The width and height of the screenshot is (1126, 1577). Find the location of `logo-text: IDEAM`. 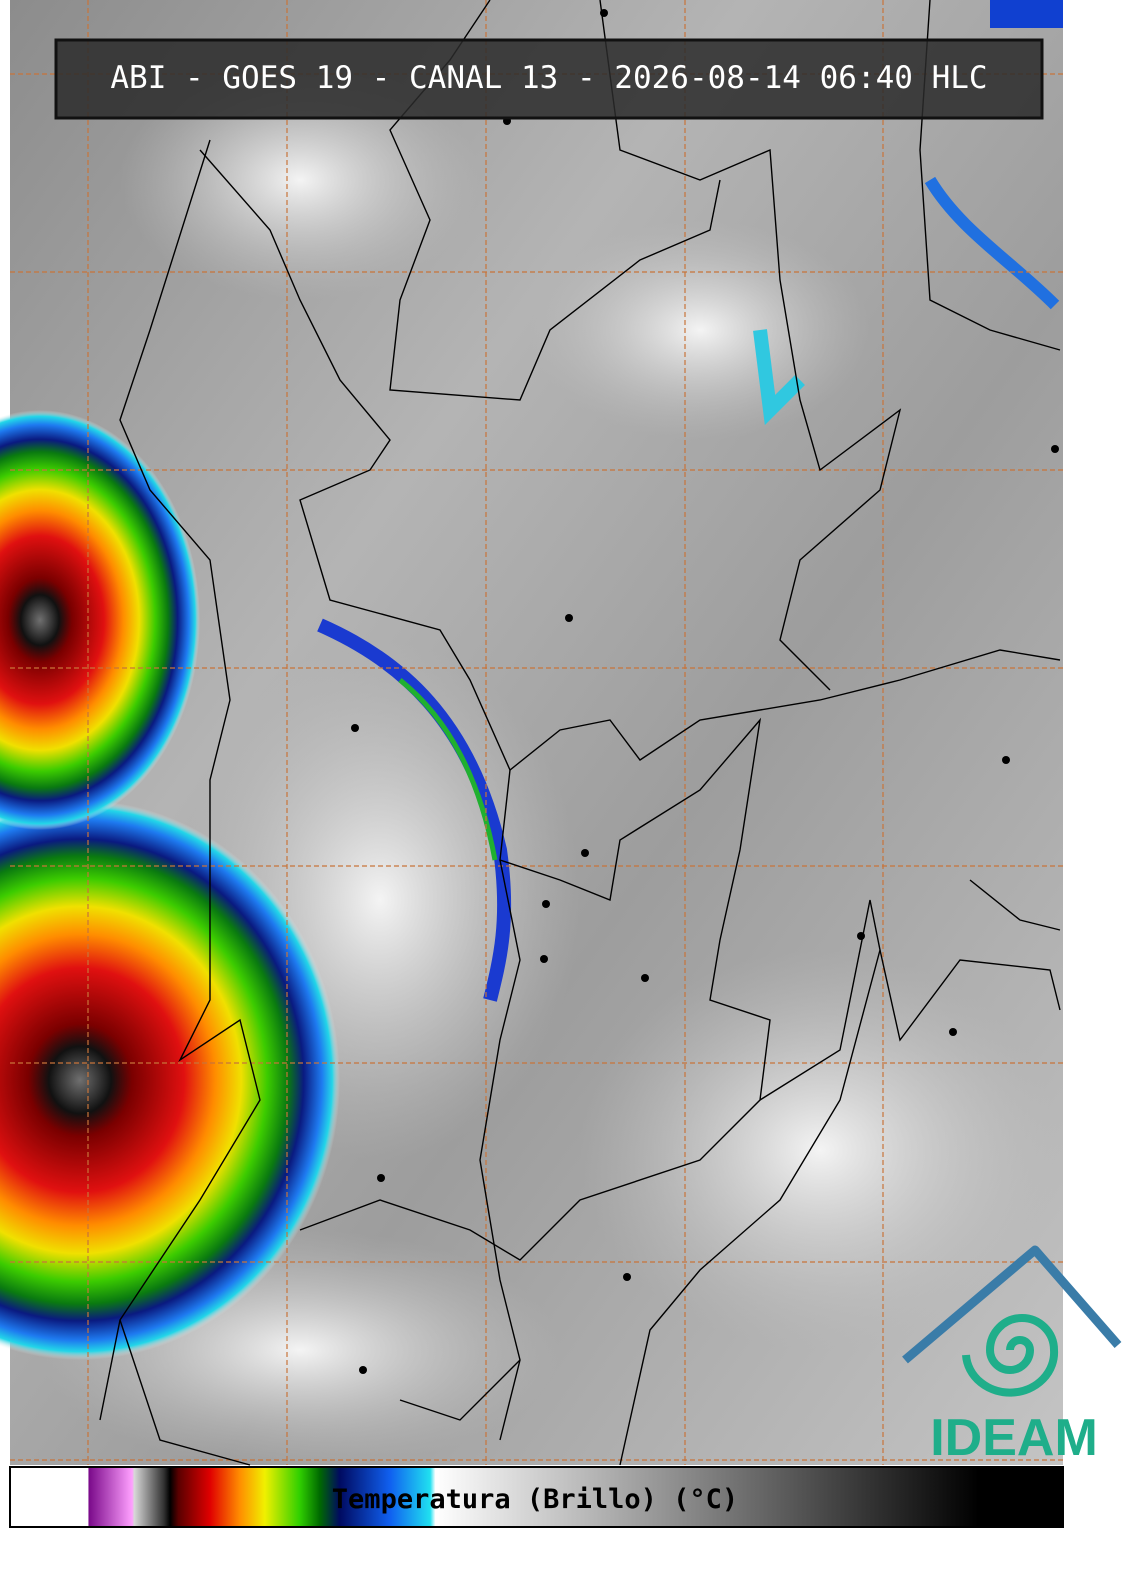

logo-text: IDEAM is located at coordinates (1014, 1438).